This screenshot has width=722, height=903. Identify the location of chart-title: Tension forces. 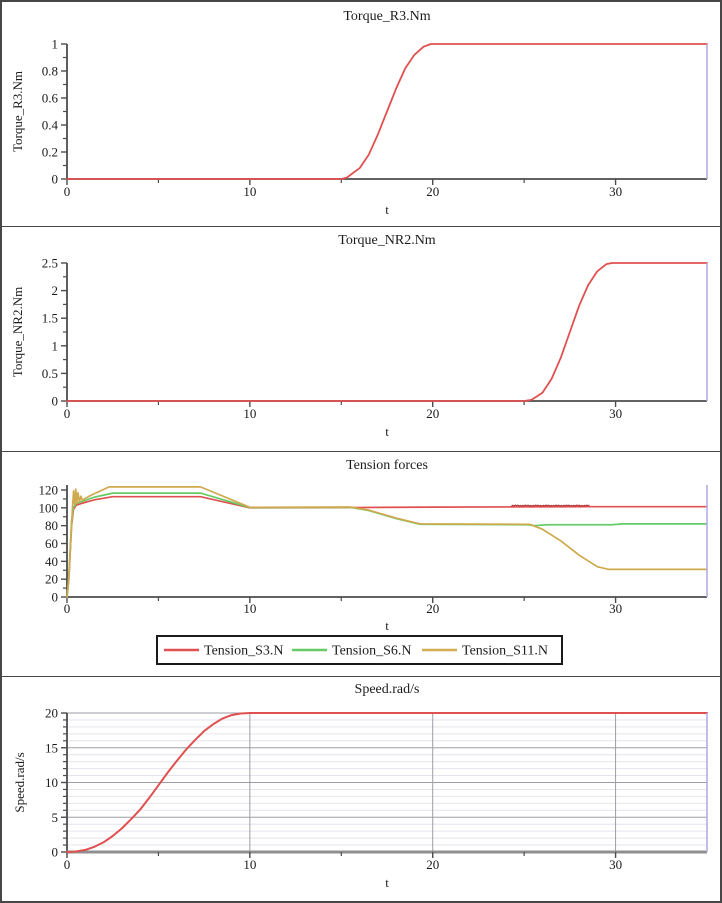
(387, 465).